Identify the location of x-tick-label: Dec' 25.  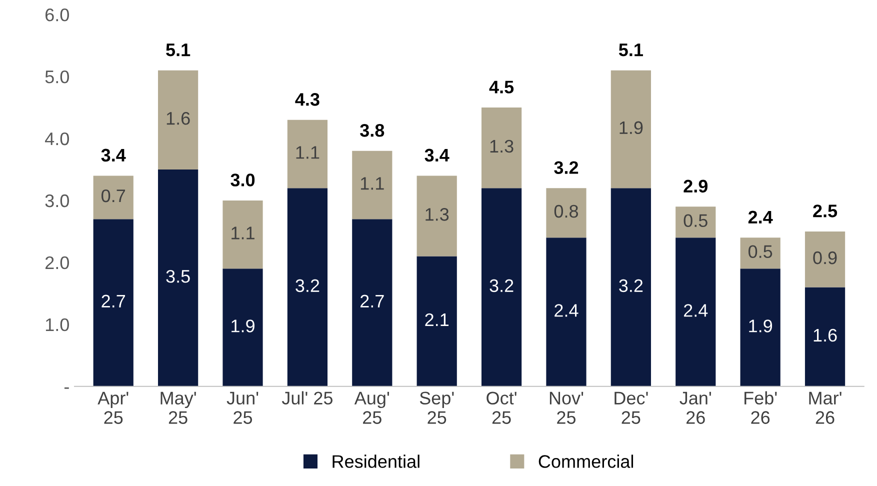
(631, 408).